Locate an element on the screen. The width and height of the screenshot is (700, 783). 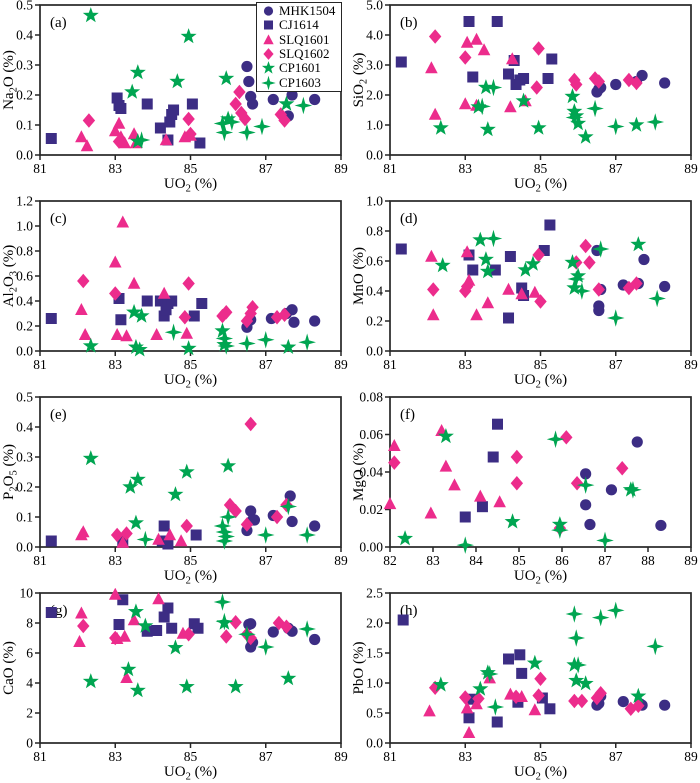
y-tick-label: 0 is located at coordinates (29, 743).